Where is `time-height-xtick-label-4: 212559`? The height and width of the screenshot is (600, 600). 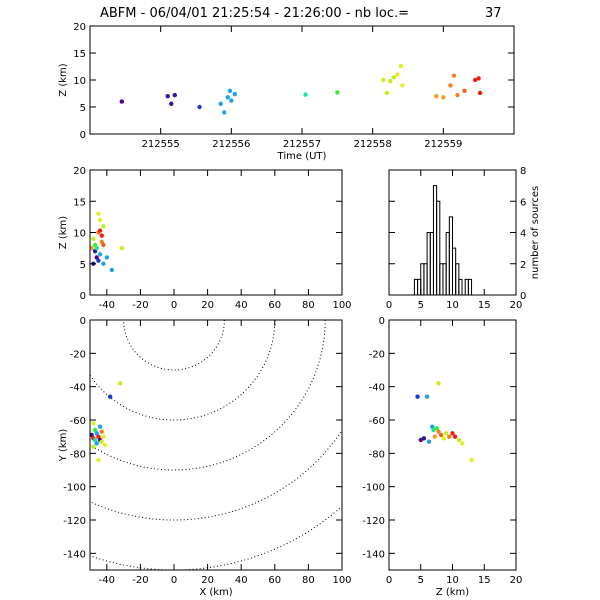
time-height-xtick-label-4: 212559 is located at coordinates (443, 144).